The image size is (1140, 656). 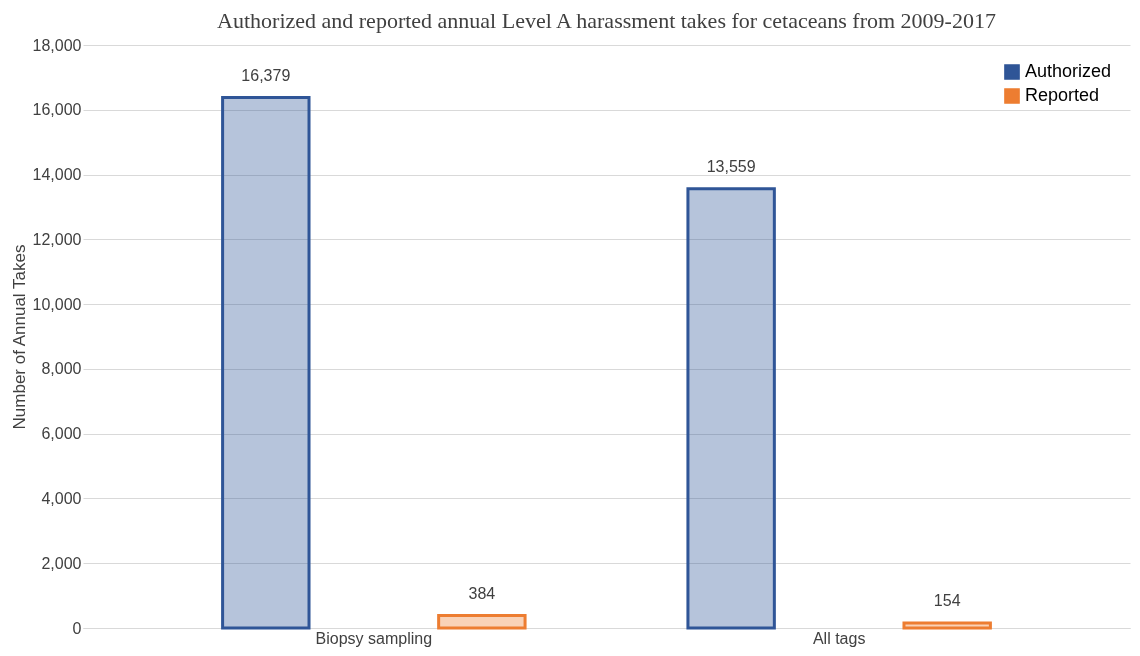 I want to click on y-tick-label: 10,000, so click(x=57, y=304).